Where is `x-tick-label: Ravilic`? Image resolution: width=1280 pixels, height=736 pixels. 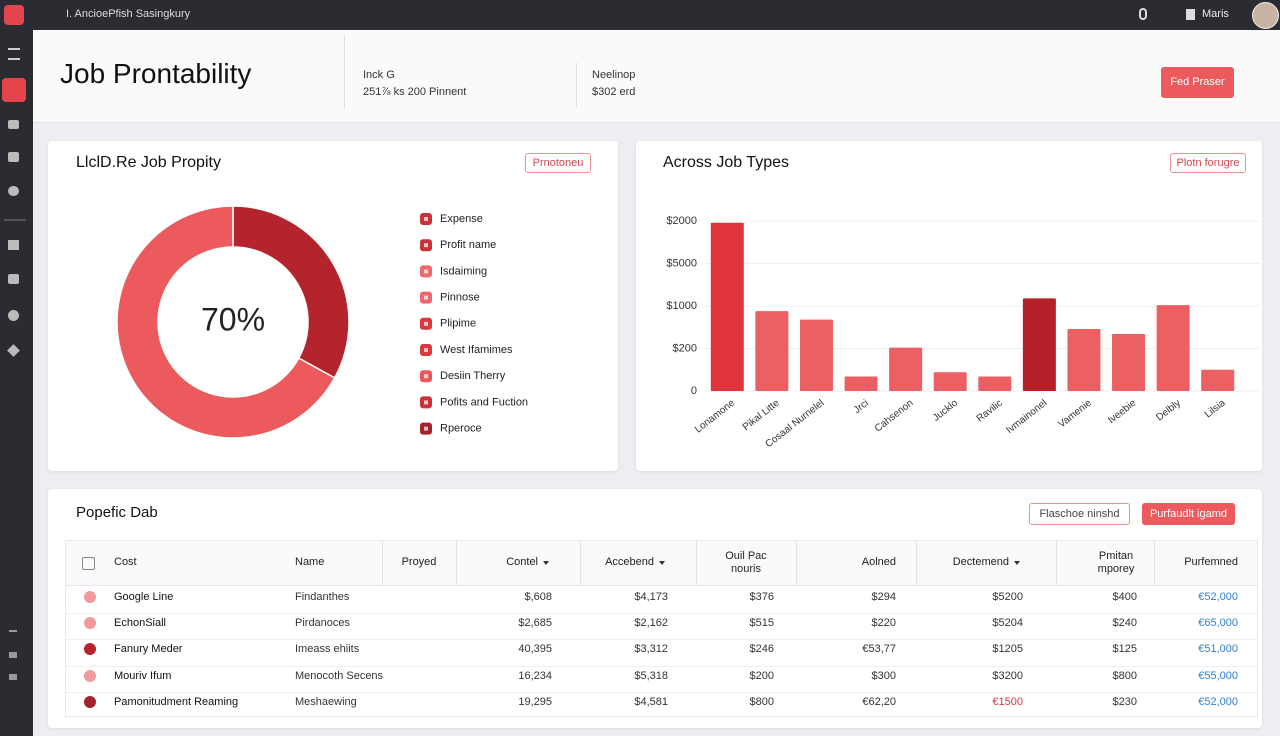
x-tick-label: Ravilic is located at coordinates (990, 411).